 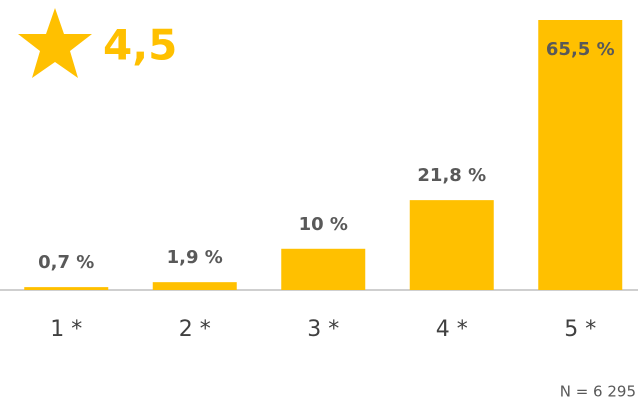 What do you see at coordinates (580, 329) in the screenshot?
I see `category-label: 5 *` at bounding box center [580, 329].